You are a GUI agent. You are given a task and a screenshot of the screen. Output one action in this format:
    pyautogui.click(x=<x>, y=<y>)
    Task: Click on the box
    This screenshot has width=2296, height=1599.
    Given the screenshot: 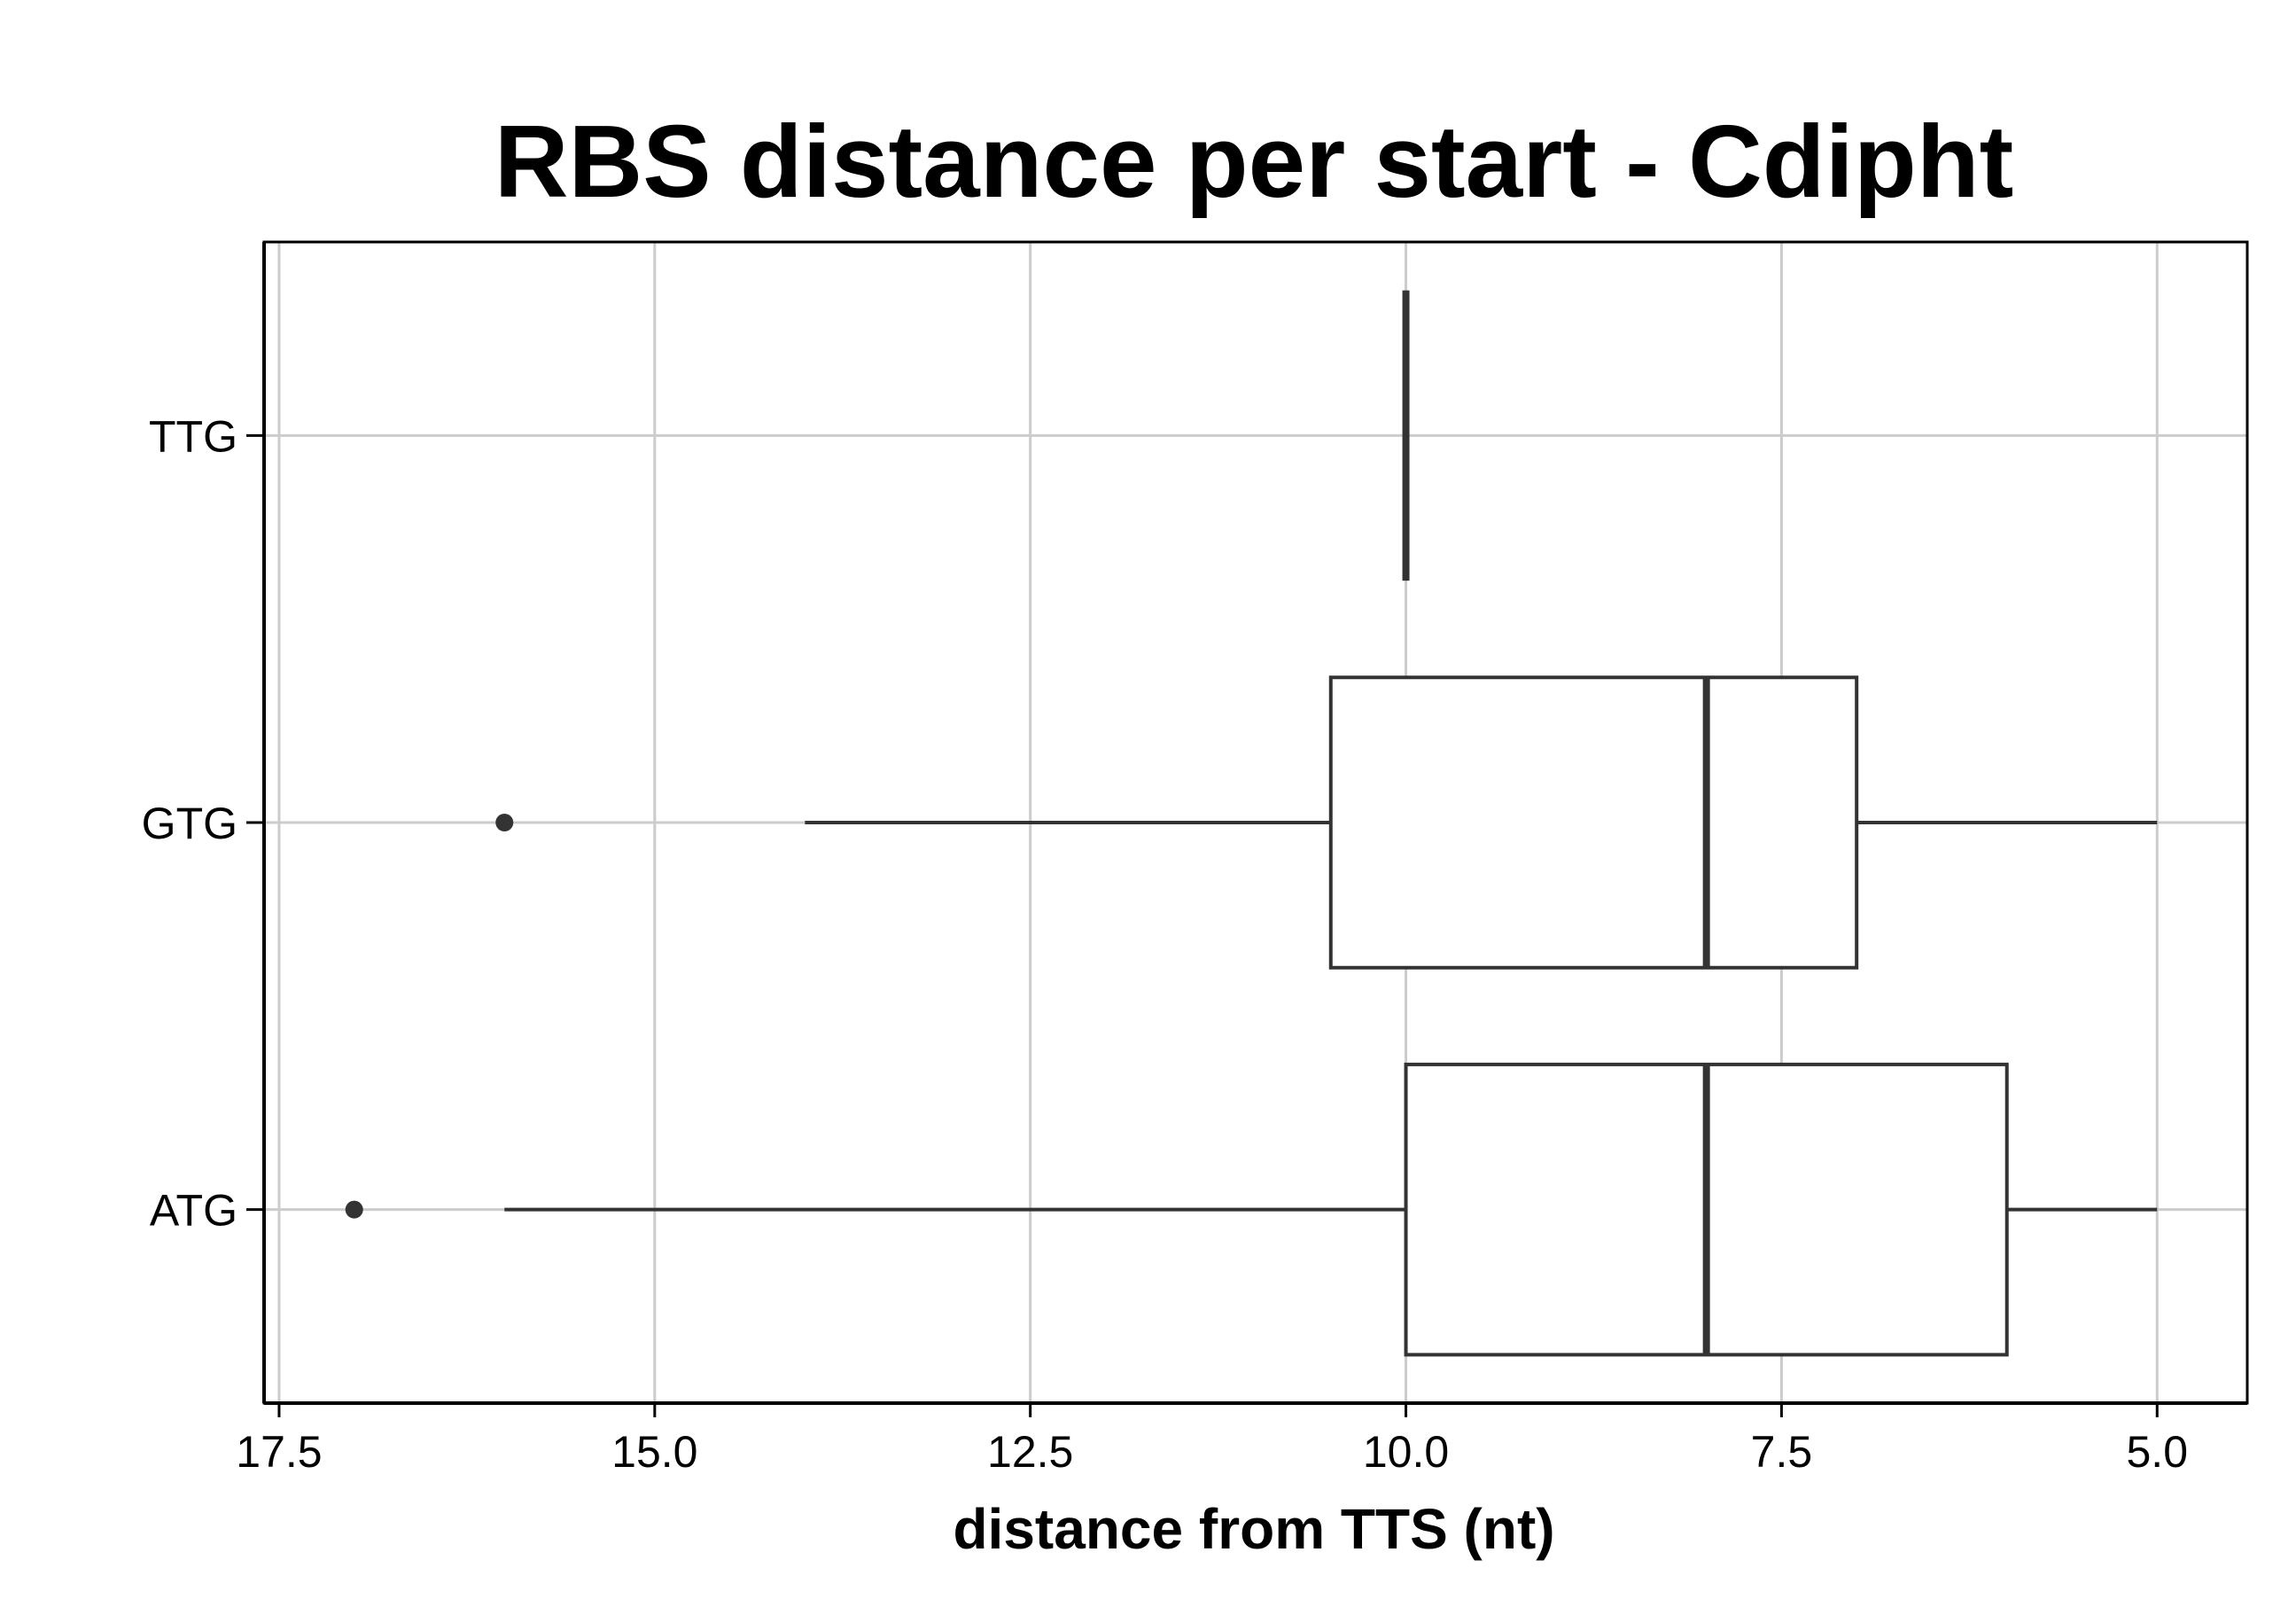 What is the action you would take?
    pyautogui.click(x=1593, y=822)
    